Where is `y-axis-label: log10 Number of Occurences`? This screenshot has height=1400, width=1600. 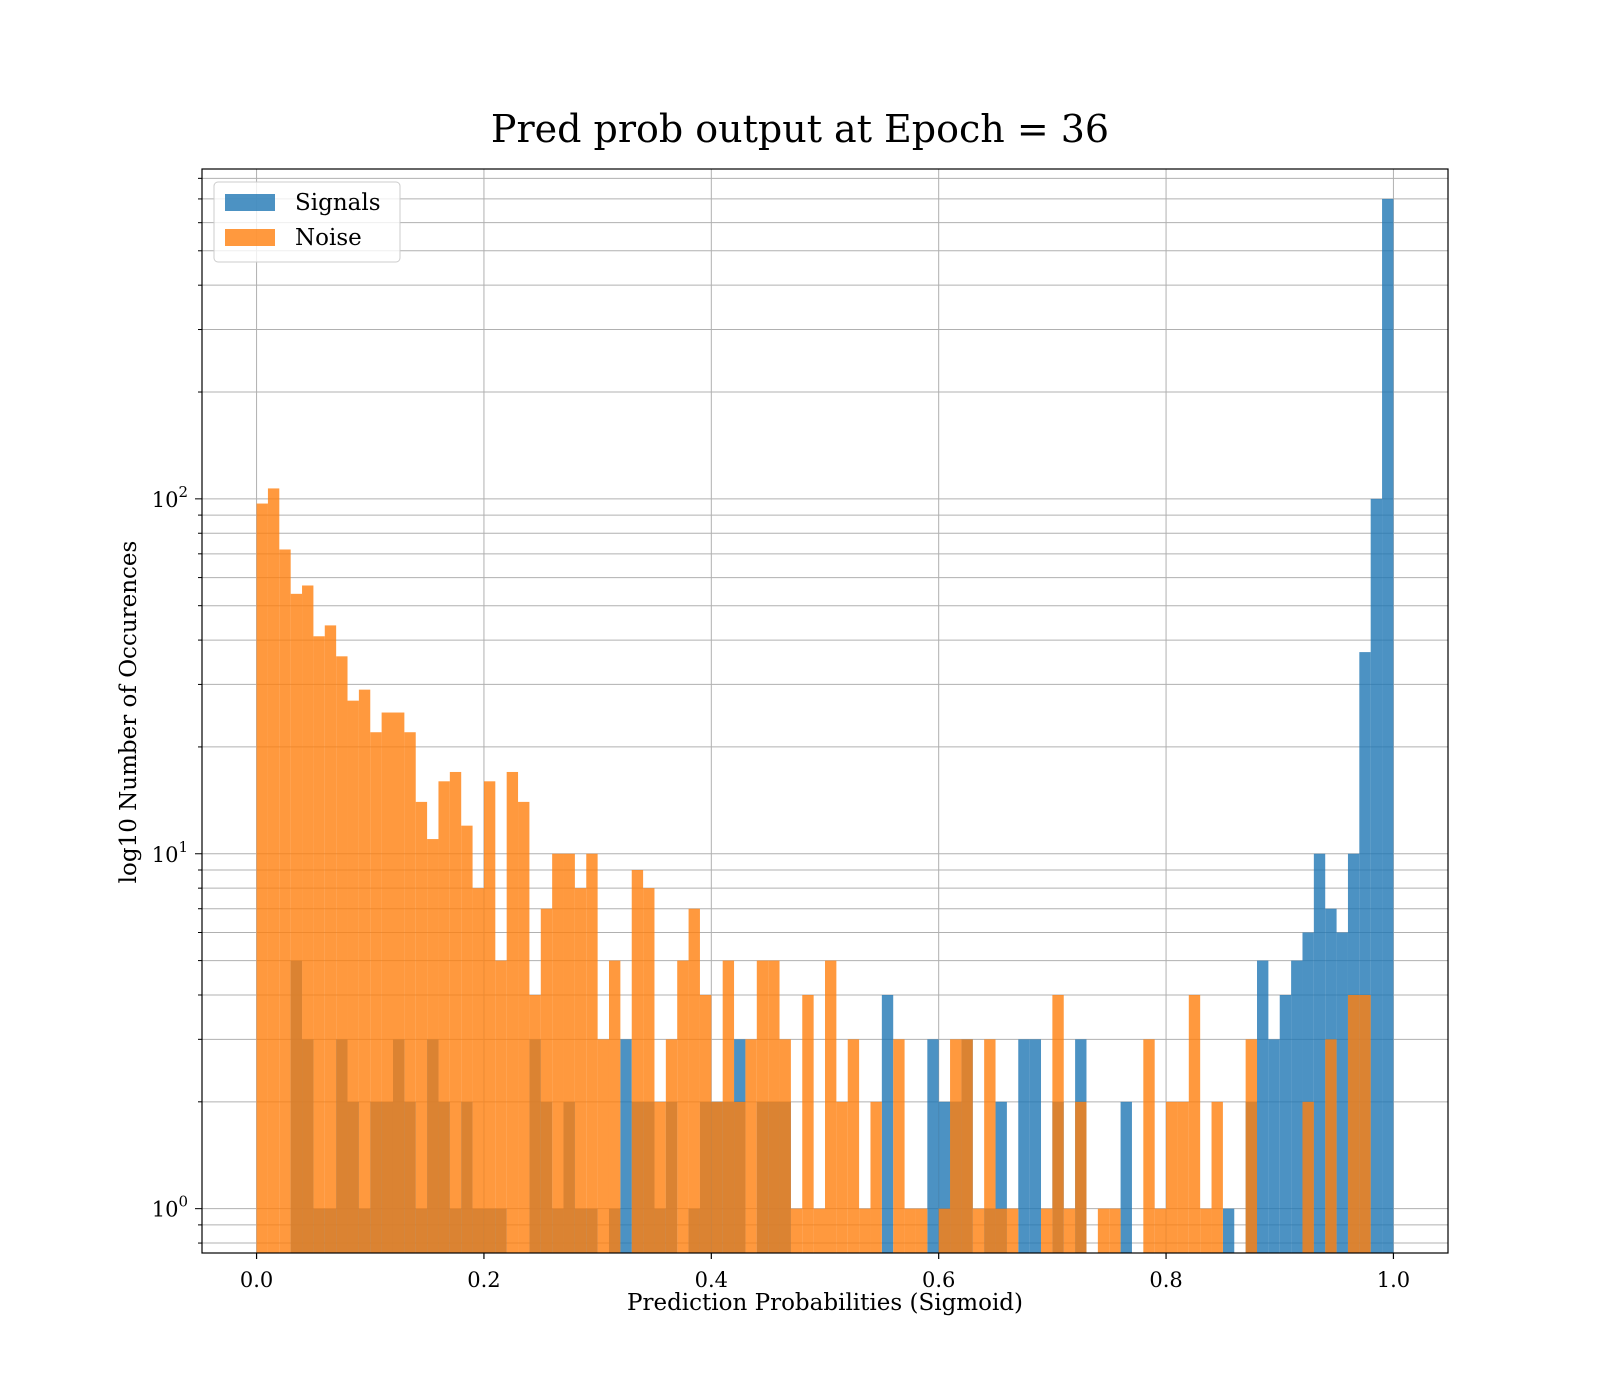 y-axis-label: log10 Number of Occurences is located at coordinates (129, 712).